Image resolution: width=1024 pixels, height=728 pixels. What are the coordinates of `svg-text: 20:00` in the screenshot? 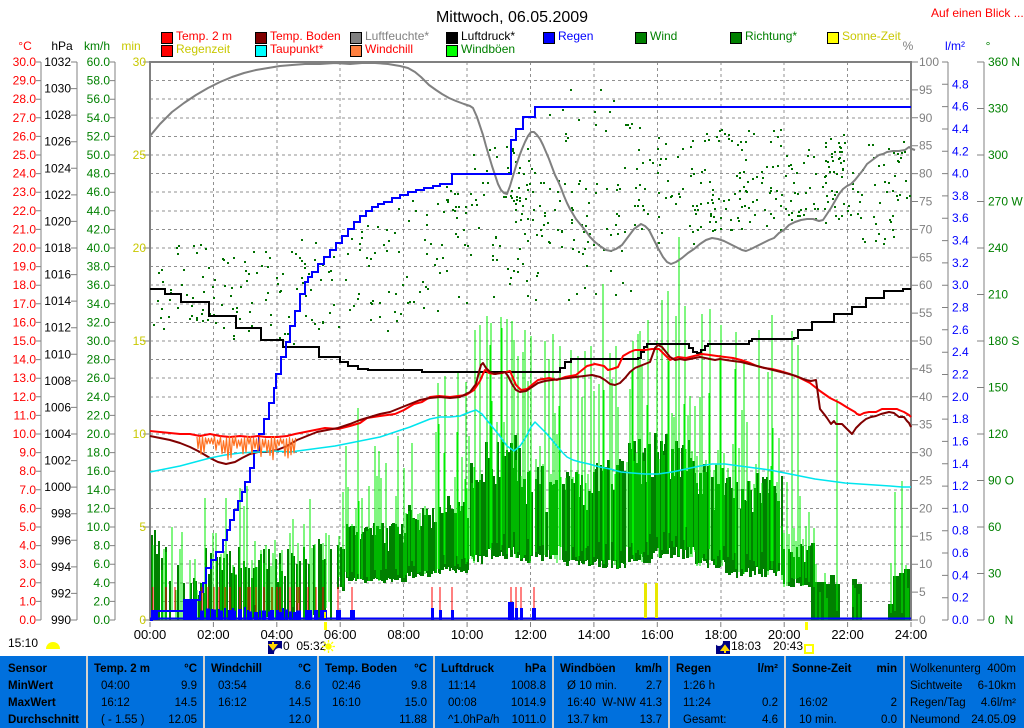 It's located at (784, 634).